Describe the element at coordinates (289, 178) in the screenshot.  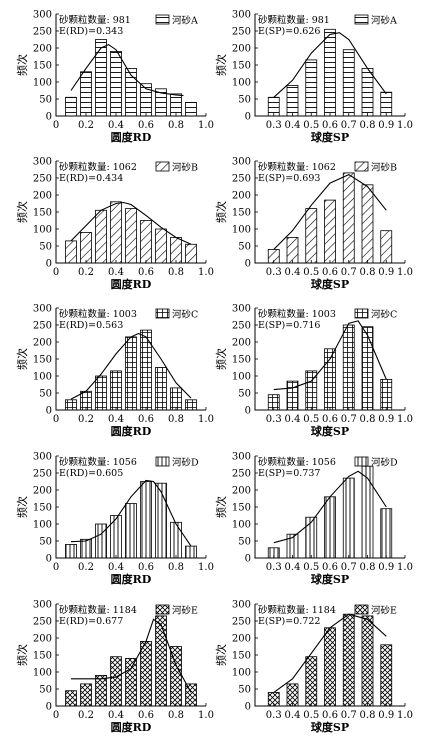
I see `expectation-label: E(SP)=0.693` at that location.